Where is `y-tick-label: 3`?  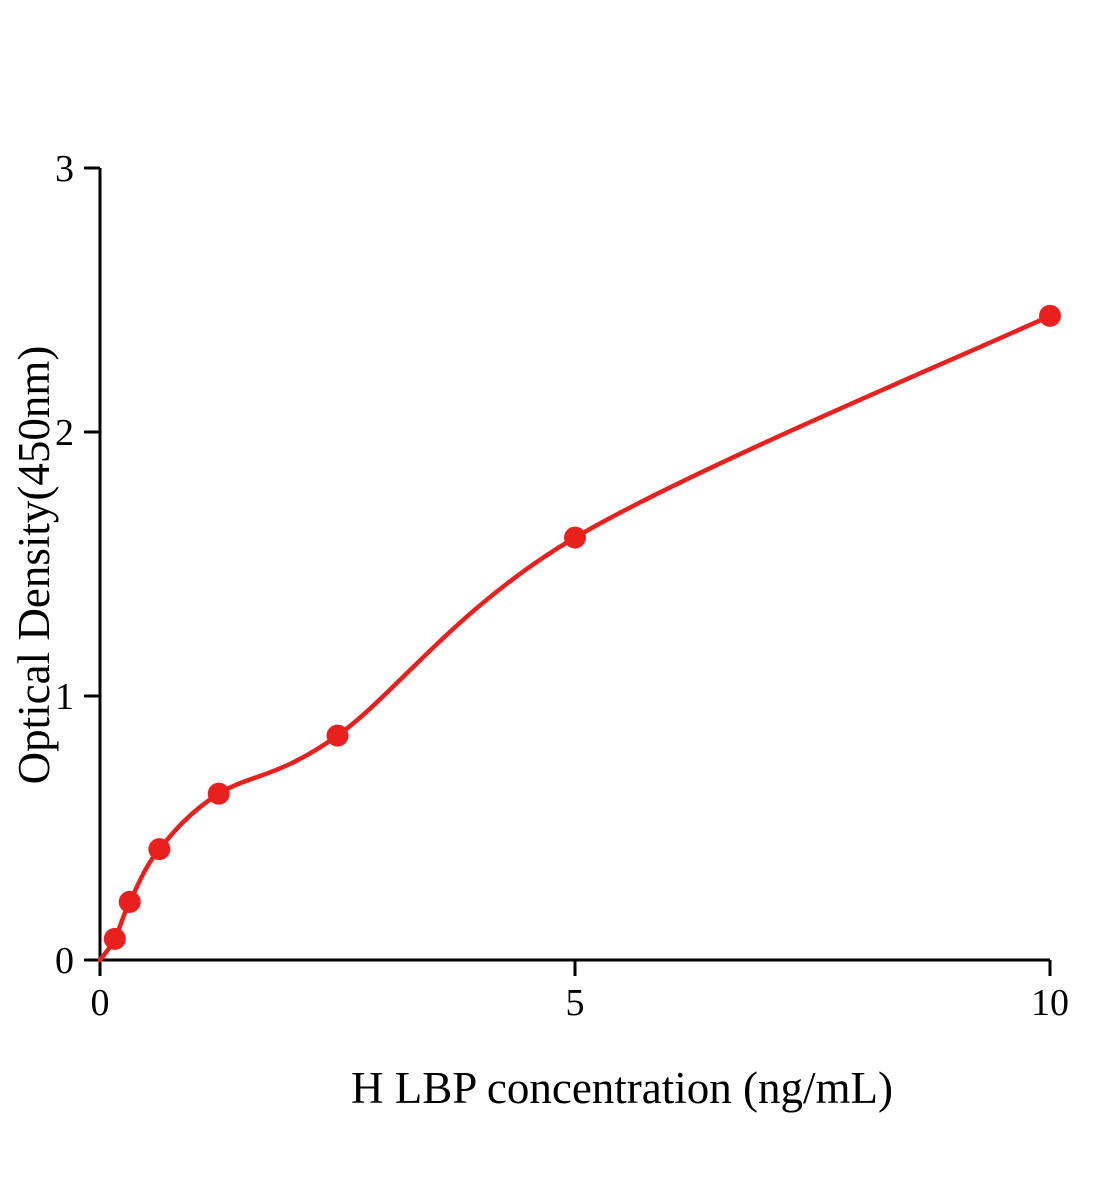
y-tick-label: 3 is located at coordinates (64, 169).